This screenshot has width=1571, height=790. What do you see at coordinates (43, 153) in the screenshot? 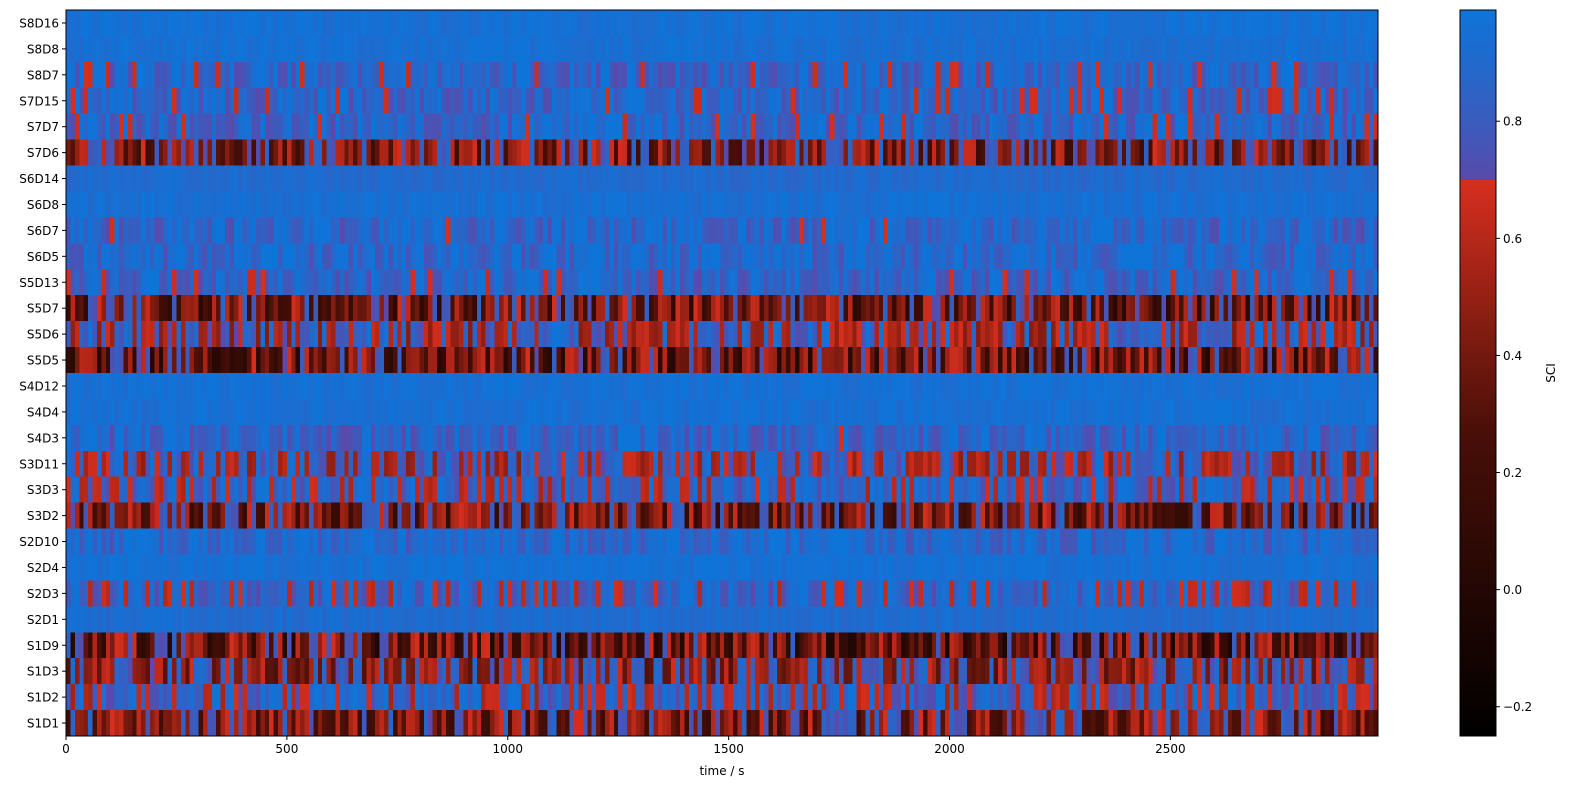
I see `y-tick-label: S7D6` at bounding box center [43, 153].